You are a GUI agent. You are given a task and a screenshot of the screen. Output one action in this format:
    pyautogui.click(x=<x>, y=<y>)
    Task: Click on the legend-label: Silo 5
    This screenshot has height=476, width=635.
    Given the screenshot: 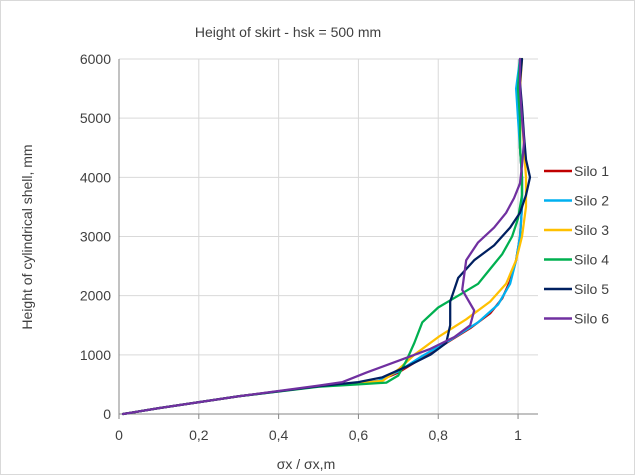 What is the action you would take?
    pyautogui.click(x=591, y=289)
    